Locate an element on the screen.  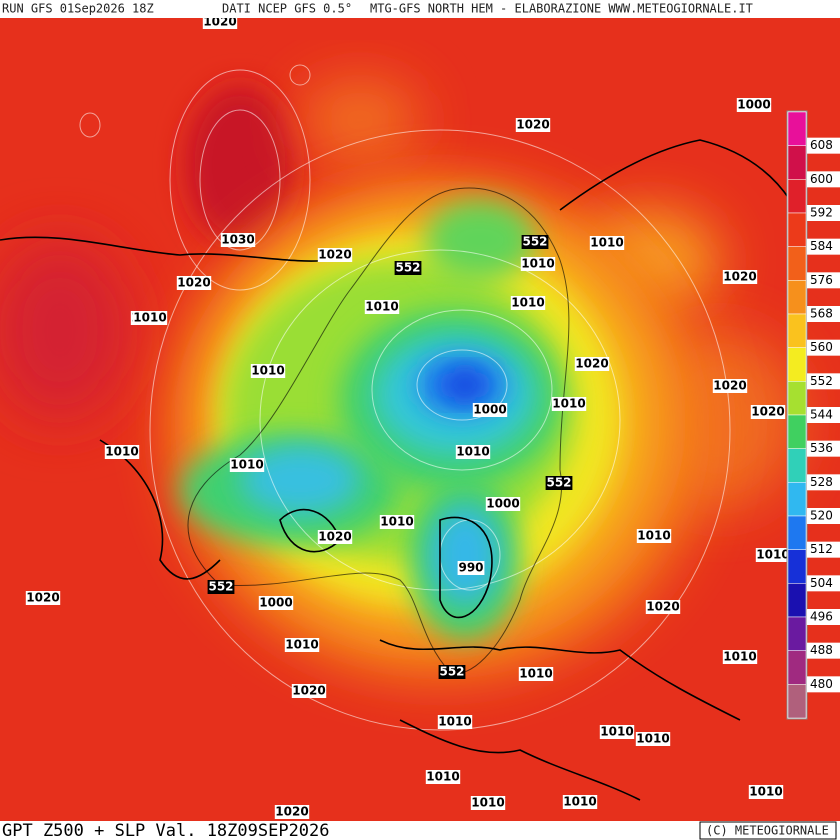
copyright: (C) METEOGIORNALE is located at coordinates (767, 831).